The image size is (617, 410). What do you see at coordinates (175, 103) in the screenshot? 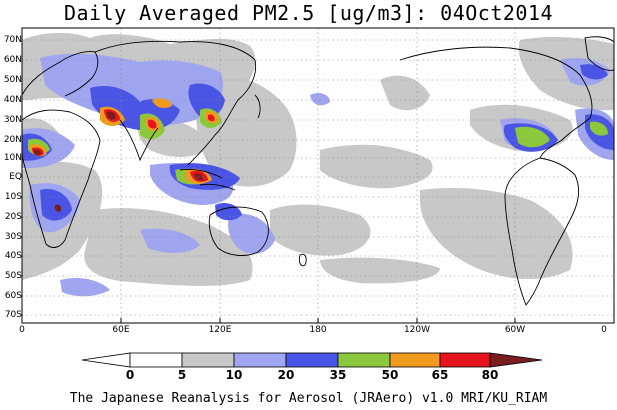
I see `asia-coast` at bounding box center [175, 103].